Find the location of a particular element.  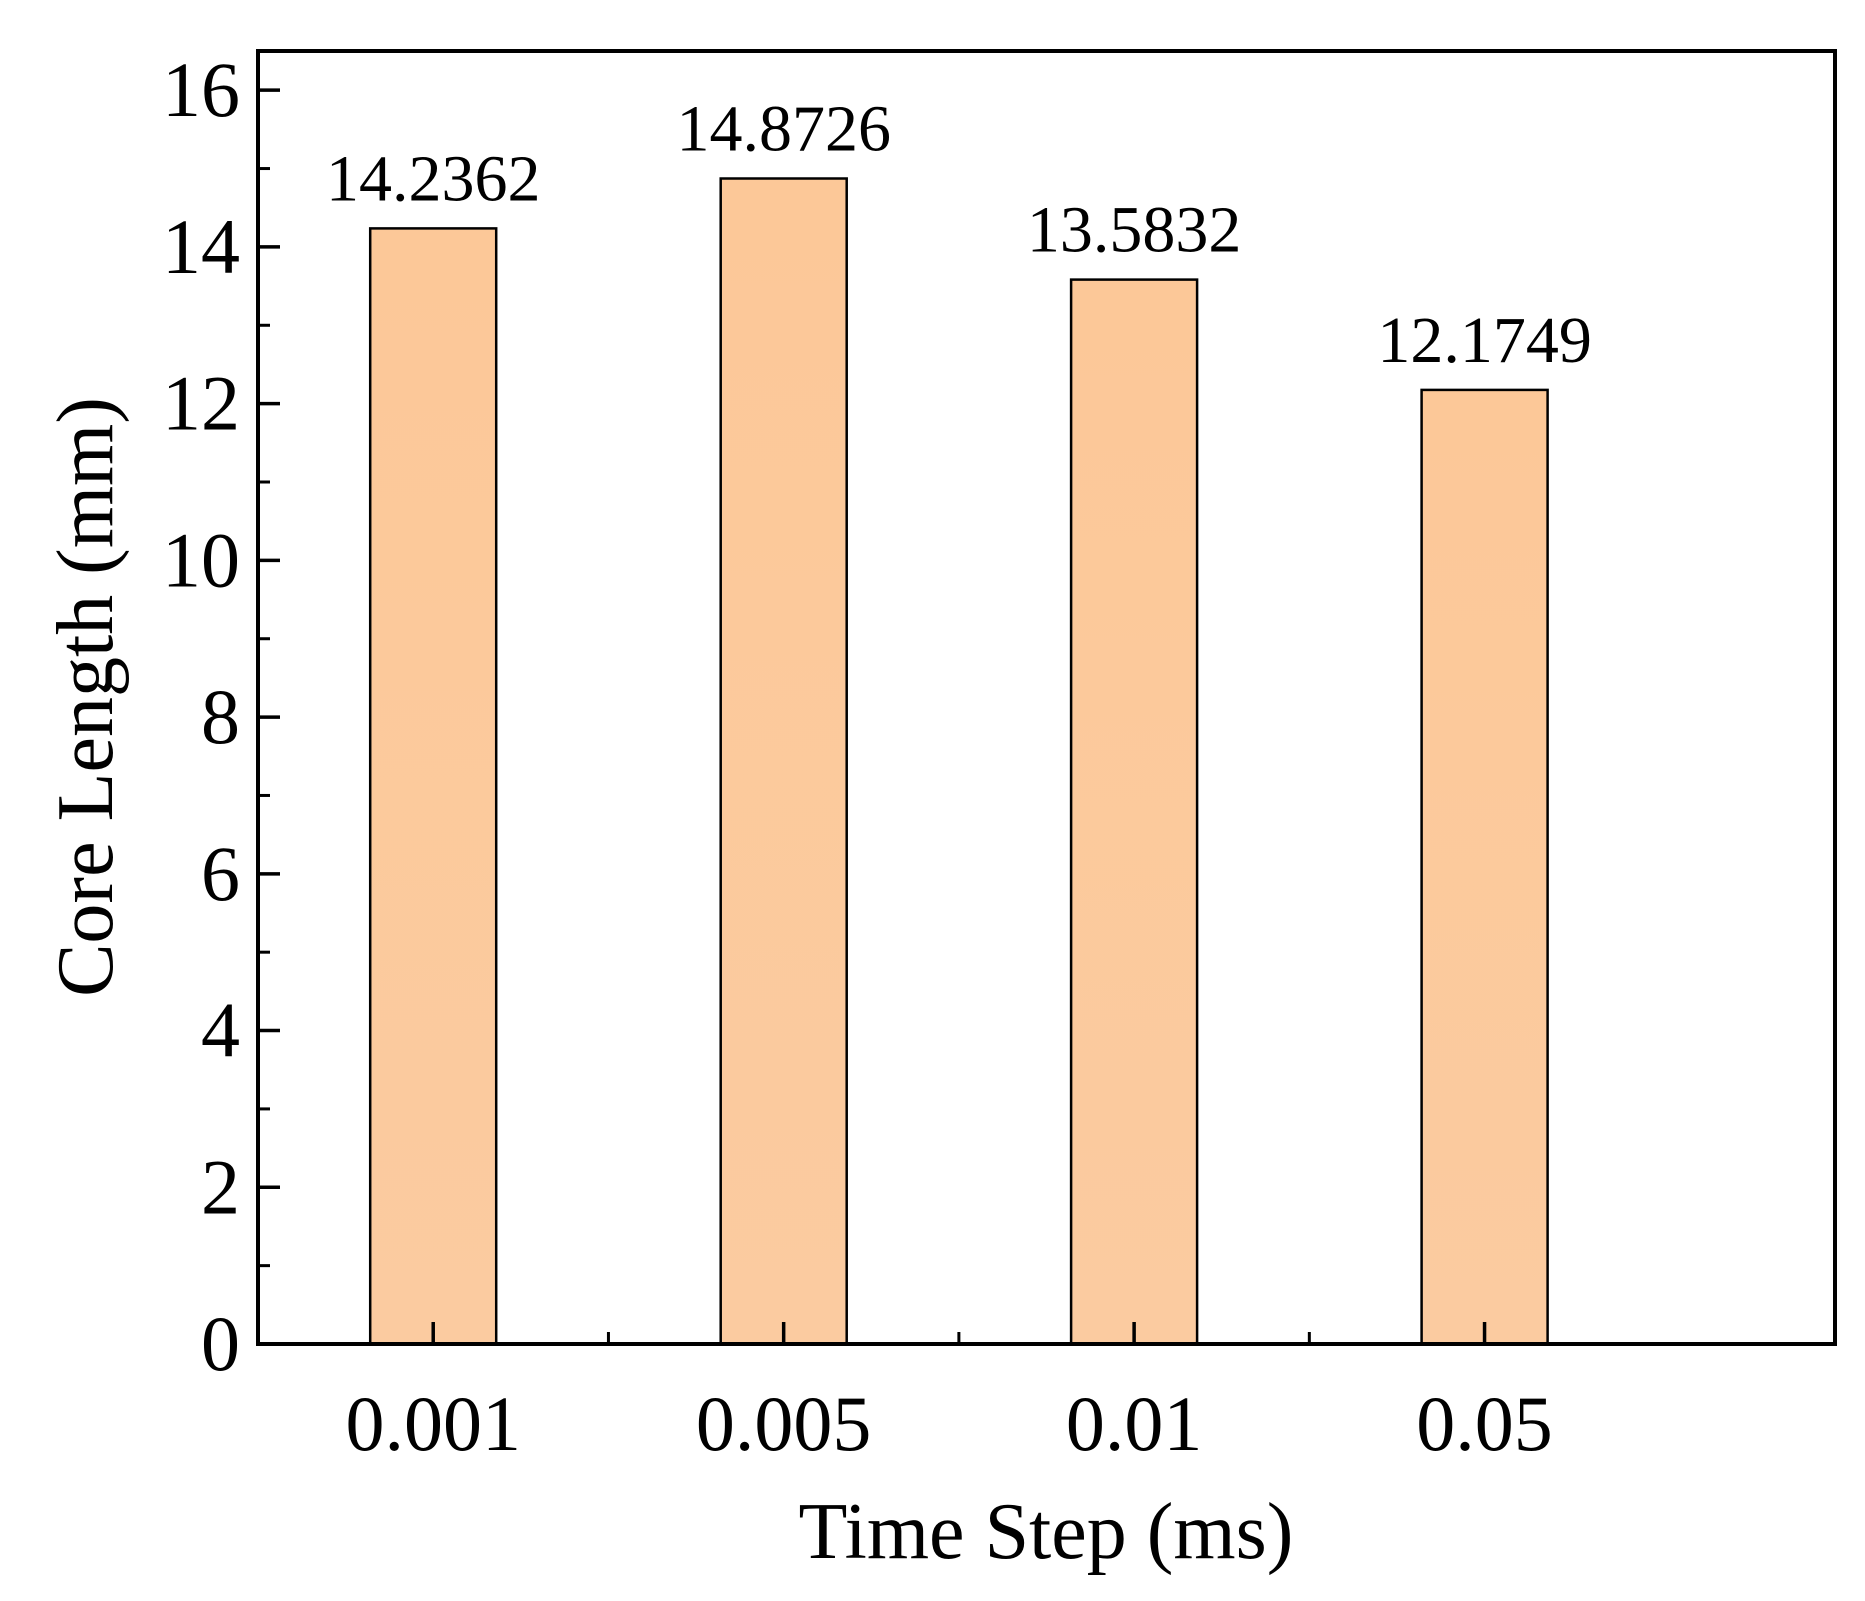

y-axis-title: Core Length (mm) is located at coordinates (86, 697).